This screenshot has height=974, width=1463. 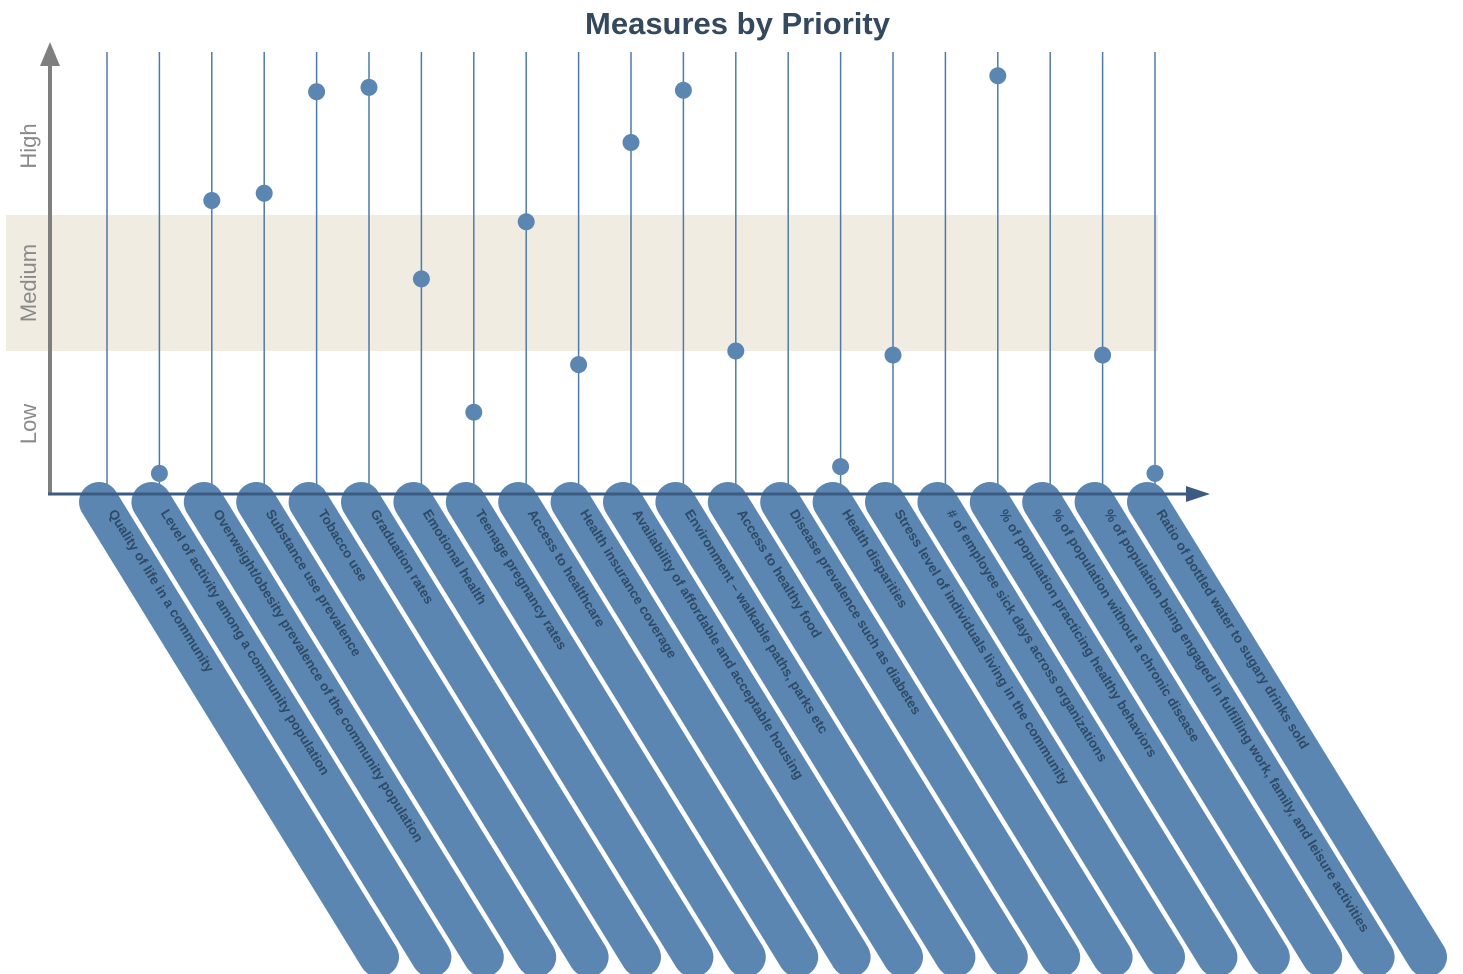 What do you see at coordinates (28, 283) in the screenshot?
I see `band-label-medium: Medium` at bounding box center [28, 283].